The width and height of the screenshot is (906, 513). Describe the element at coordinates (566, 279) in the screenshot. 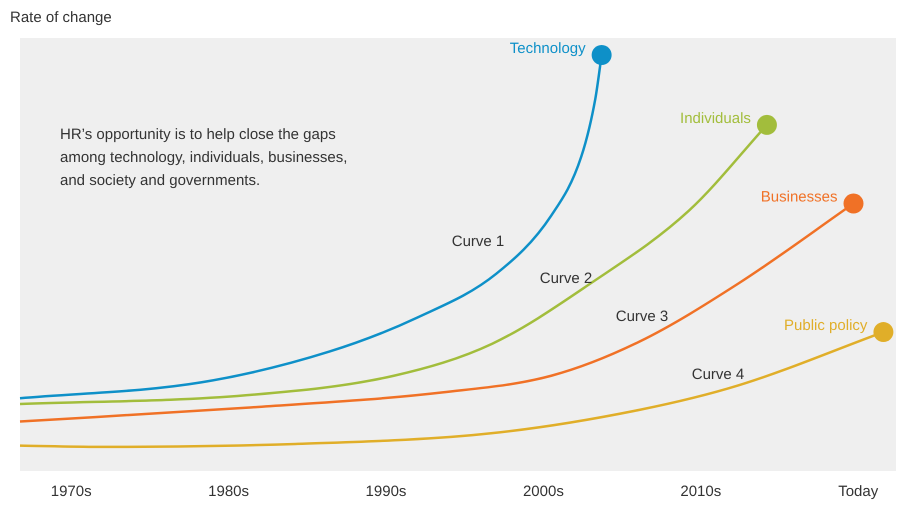

I see `annotation: Curve 2` at that location.